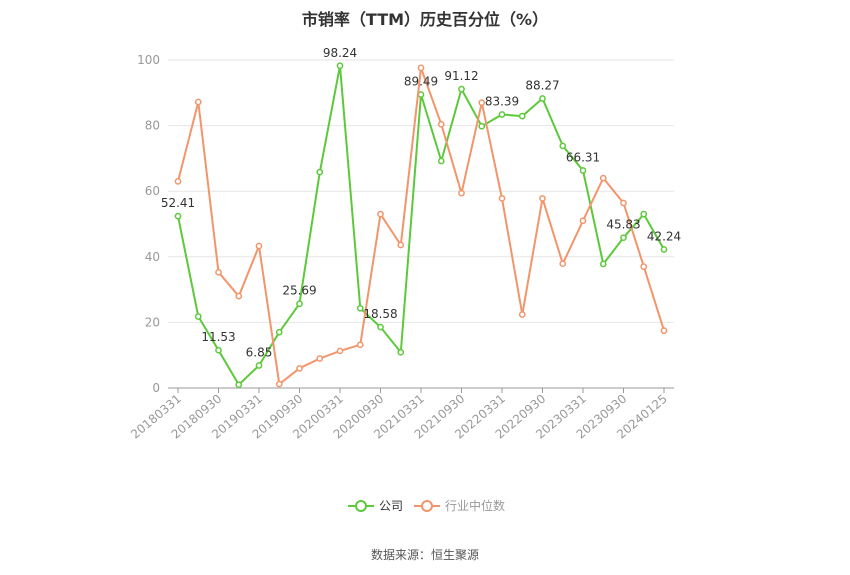 The width and height of the screenshot is (850, 575). I want to click on legend-label: 行业中位数, so click(475, 505).